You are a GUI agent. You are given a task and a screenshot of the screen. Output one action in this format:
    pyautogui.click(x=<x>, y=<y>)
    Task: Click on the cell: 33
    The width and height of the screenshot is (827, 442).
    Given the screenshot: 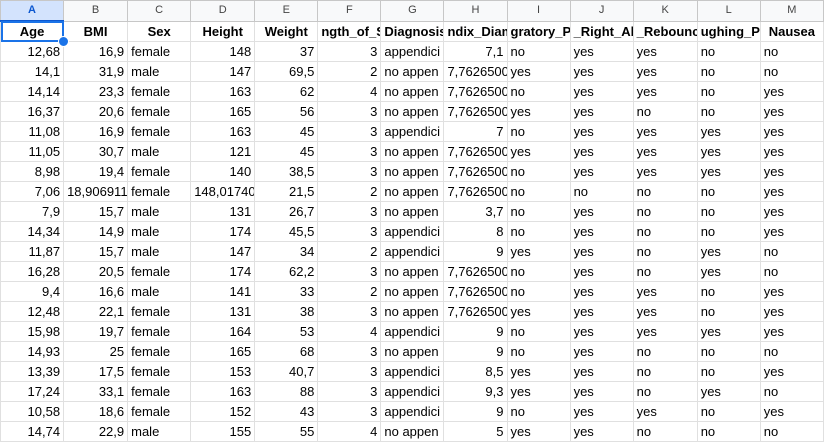 What is the action you would take?
    pyautogui.click(x=286, y=291)
    